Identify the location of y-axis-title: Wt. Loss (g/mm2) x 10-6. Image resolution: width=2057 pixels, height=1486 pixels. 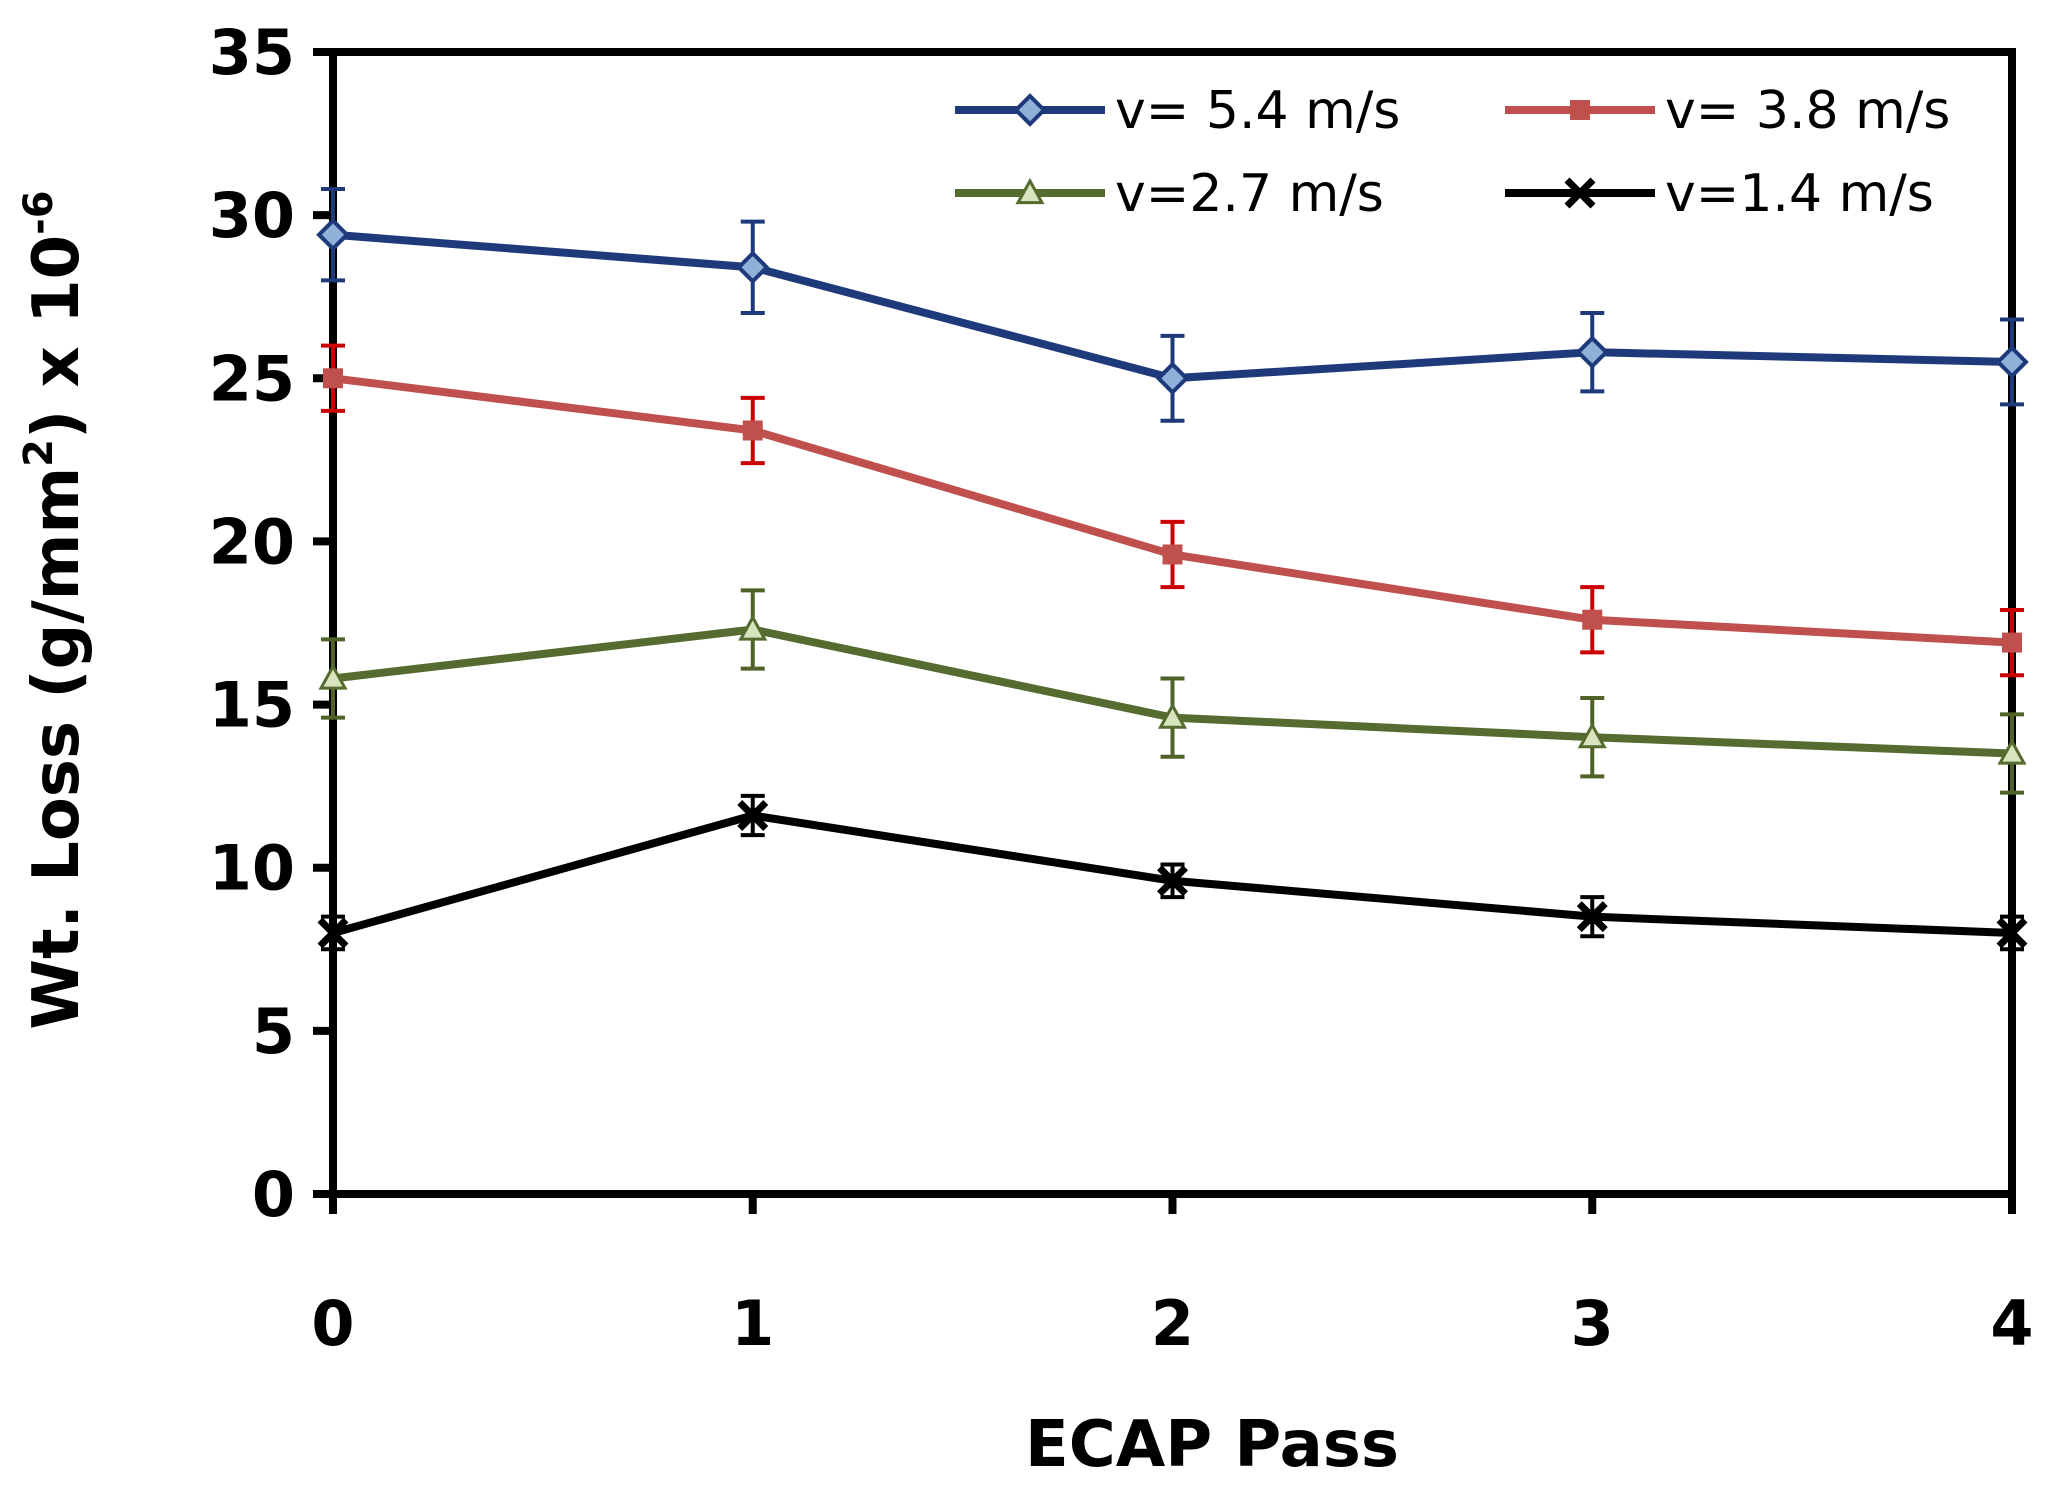
(55, 609).